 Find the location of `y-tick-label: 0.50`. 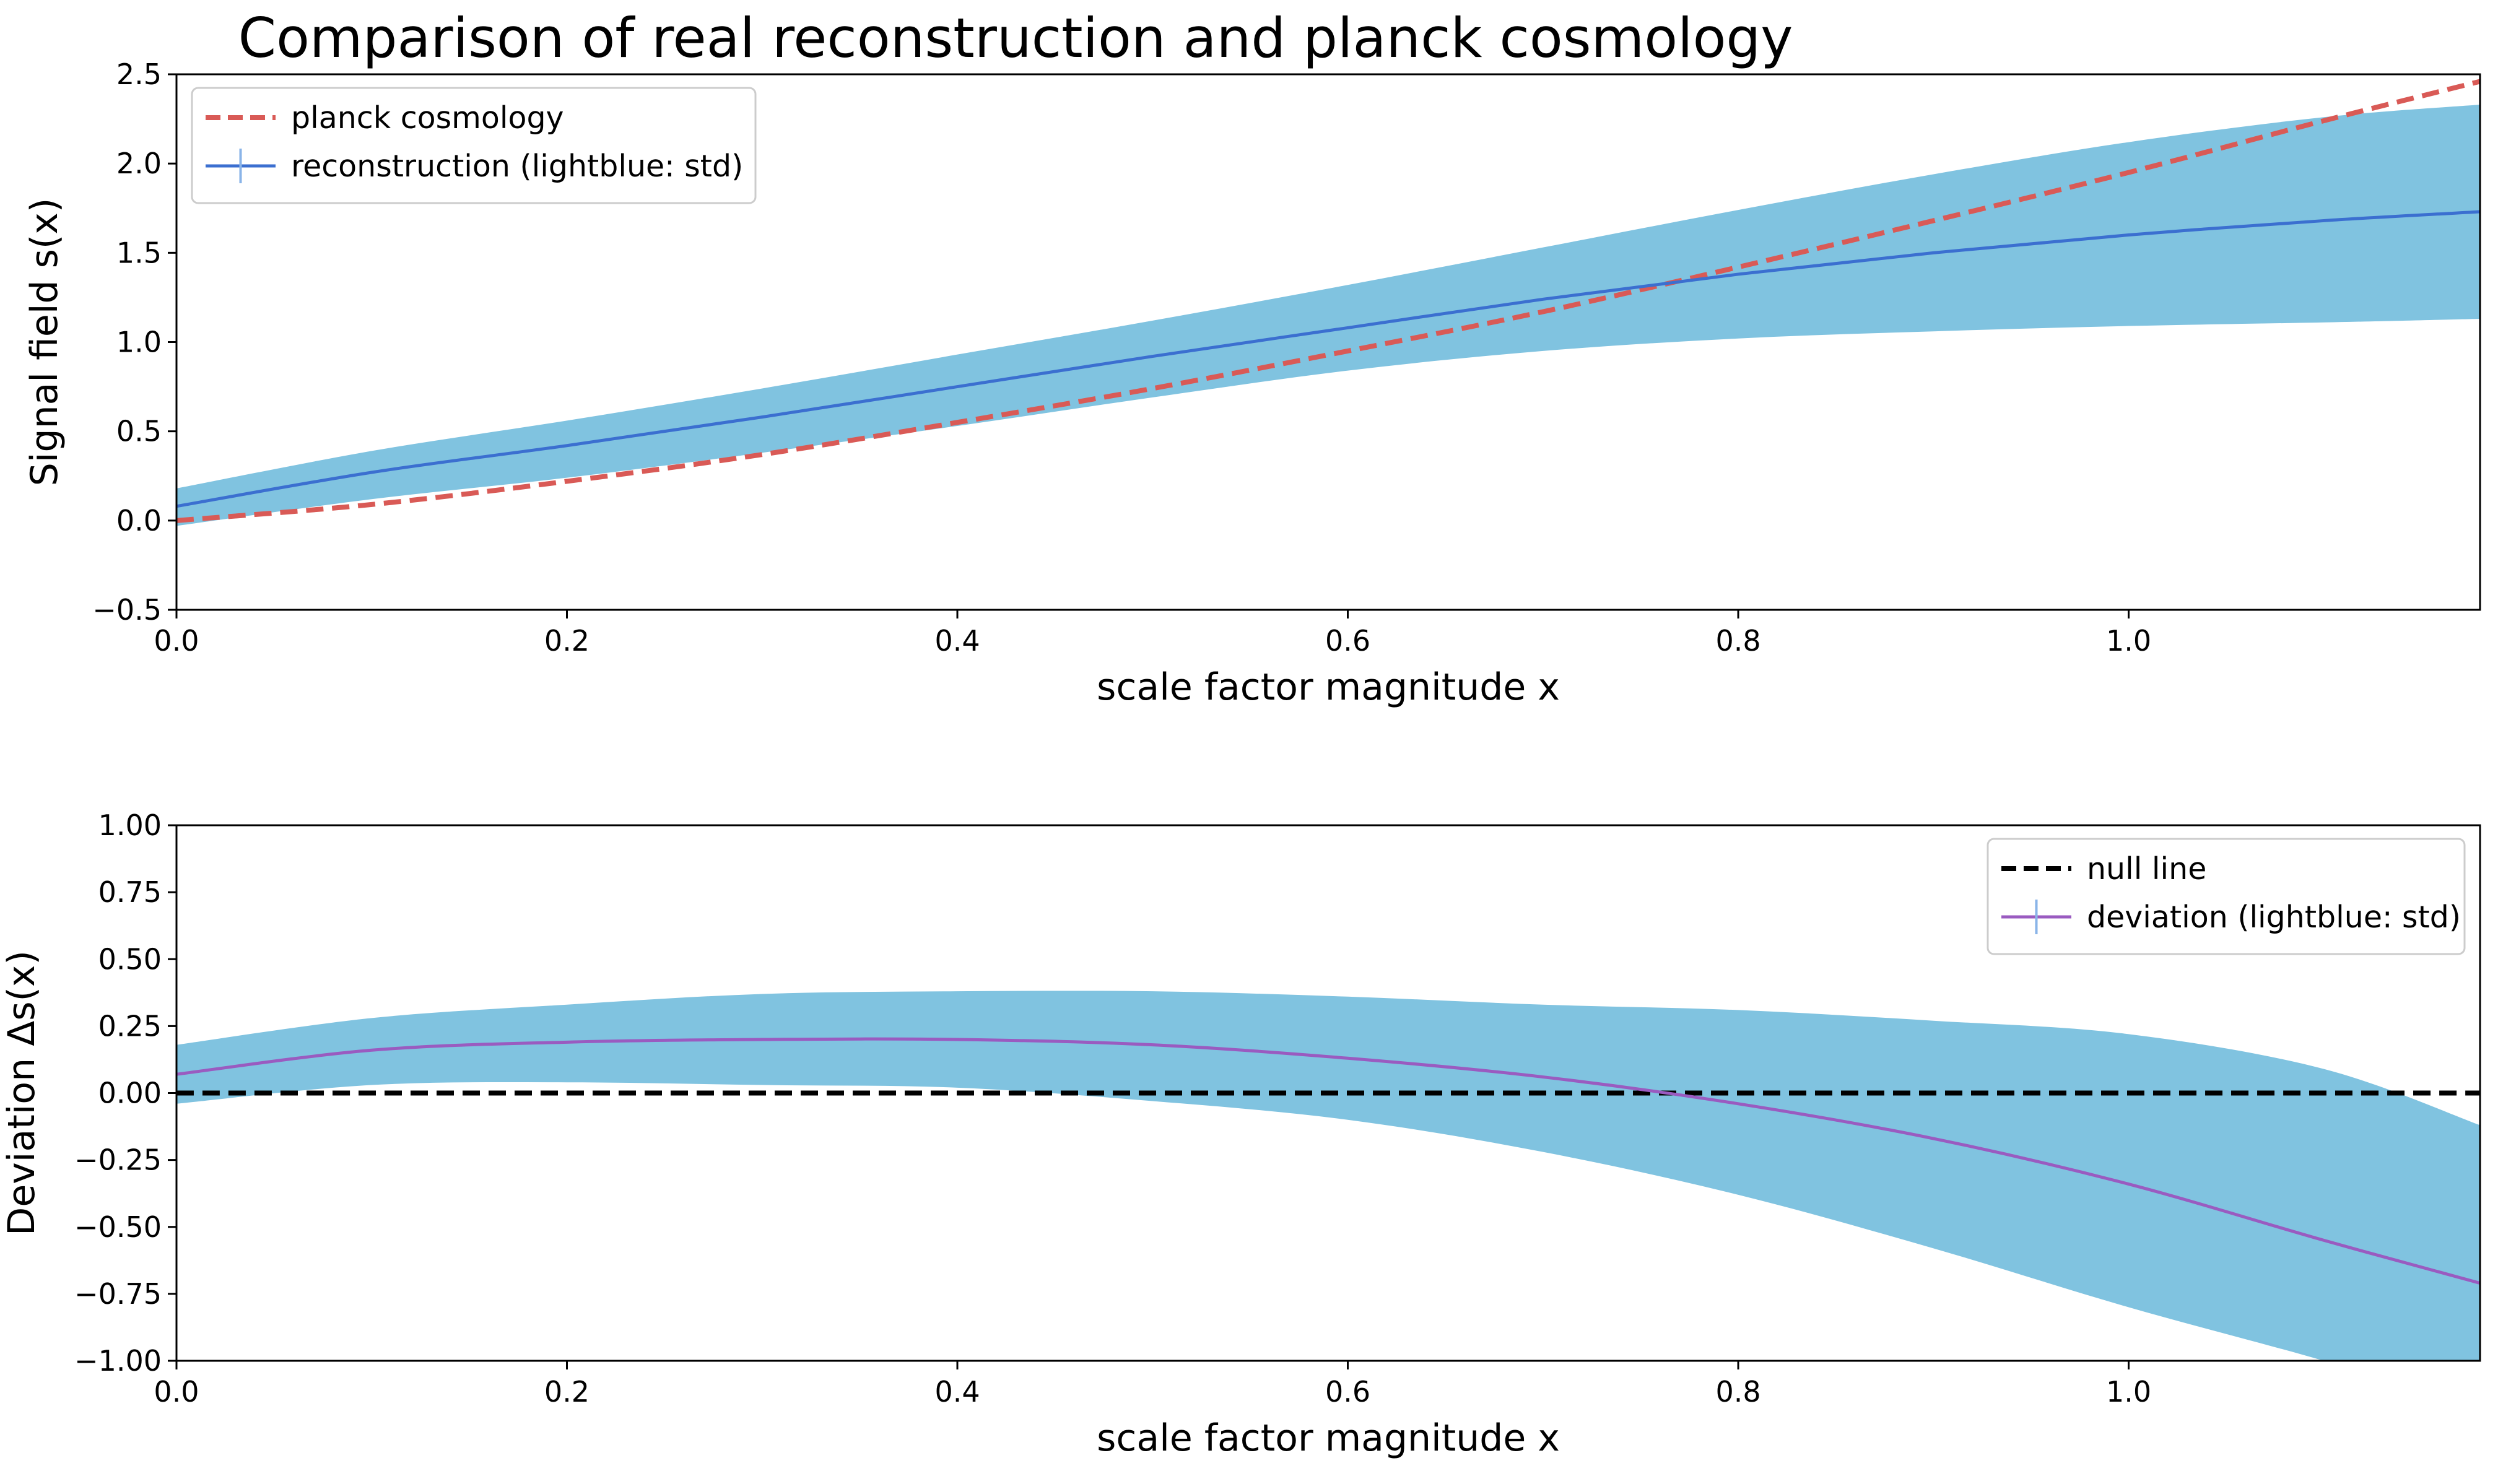

y-tick-label: 0.50 is located at coordinates (130, 959).